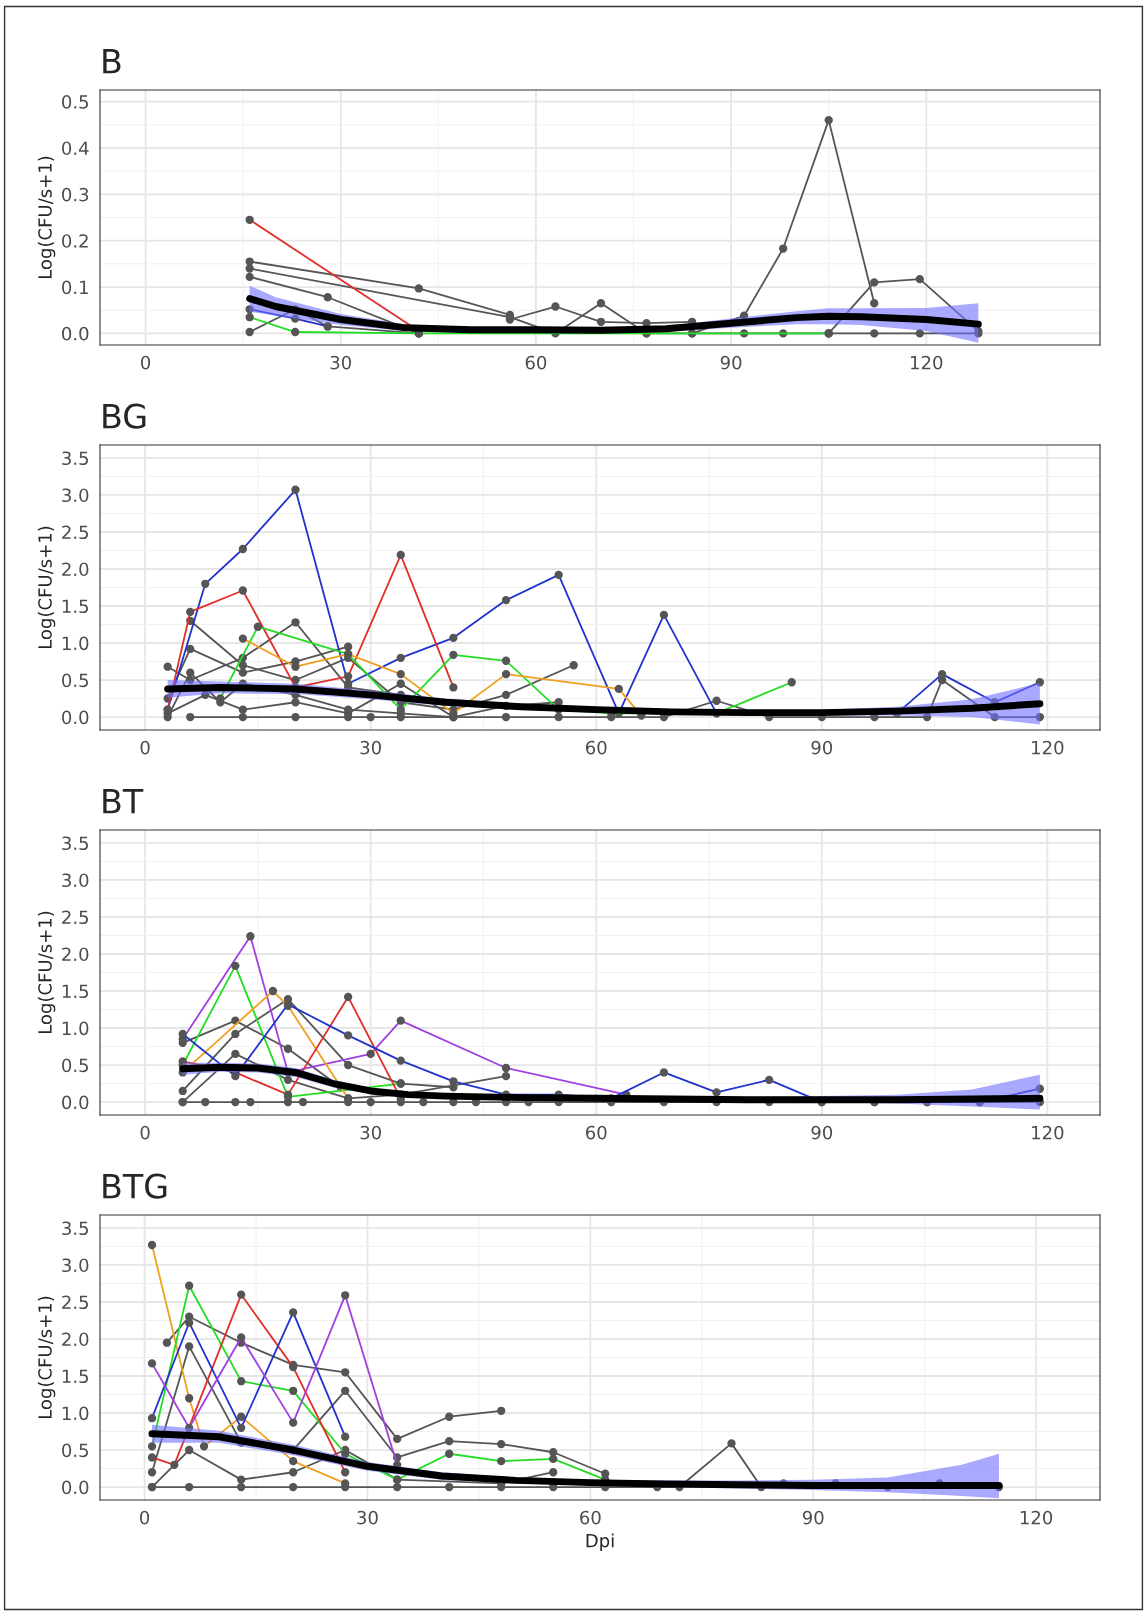 This screenshot has width=1147, height=1616. Describe the element at coordinates (135, 1186) in the screenshot. I see `chart-title: BTG` at that location.